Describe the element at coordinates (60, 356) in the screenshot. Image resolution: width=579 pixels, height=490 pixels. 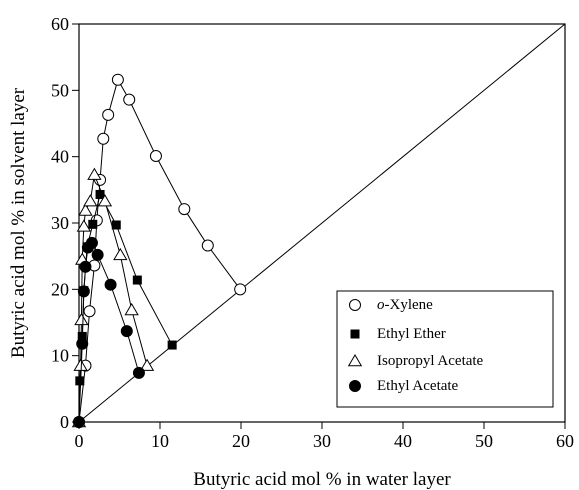
I see `y-tick-label: 10` at that location.